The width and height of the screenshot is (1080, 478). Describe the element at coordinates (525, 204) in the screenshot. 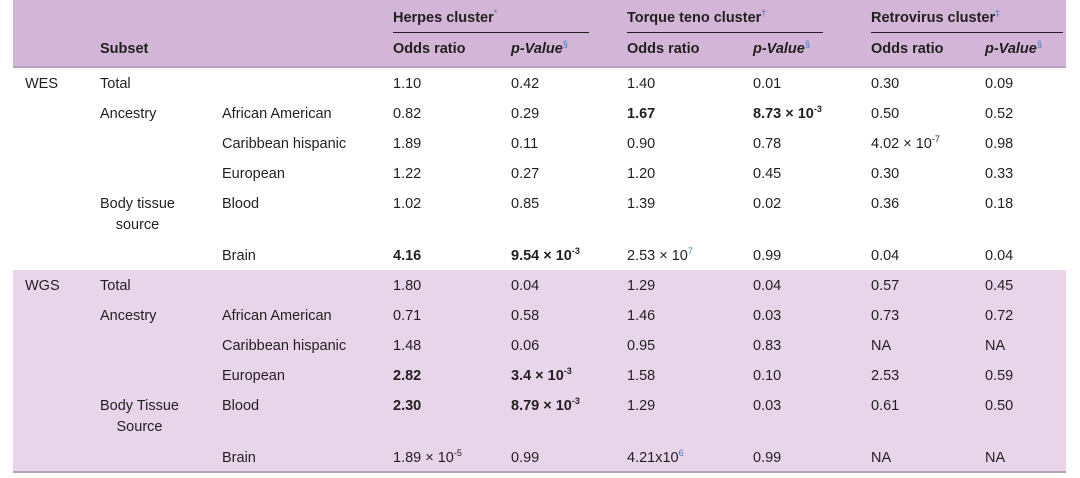

I see `table-cell: 0.85` at that location.